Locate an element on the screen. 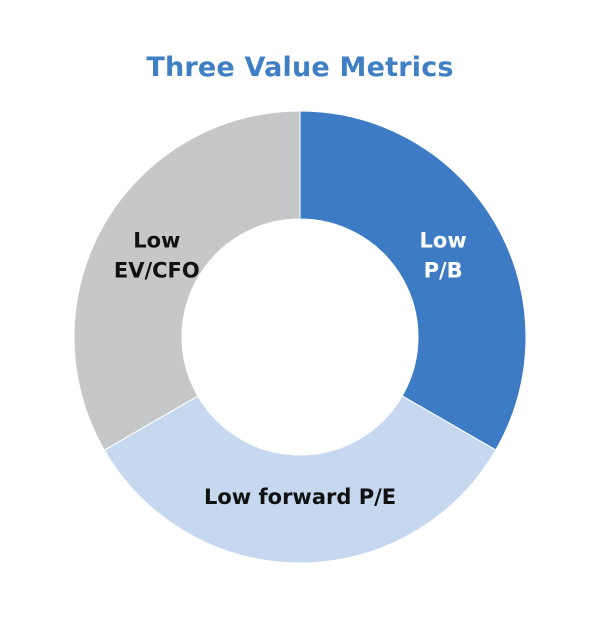 The image size is (600, 629). slice-label-3: Low EV/CFO is located at coordinates (157, 256).